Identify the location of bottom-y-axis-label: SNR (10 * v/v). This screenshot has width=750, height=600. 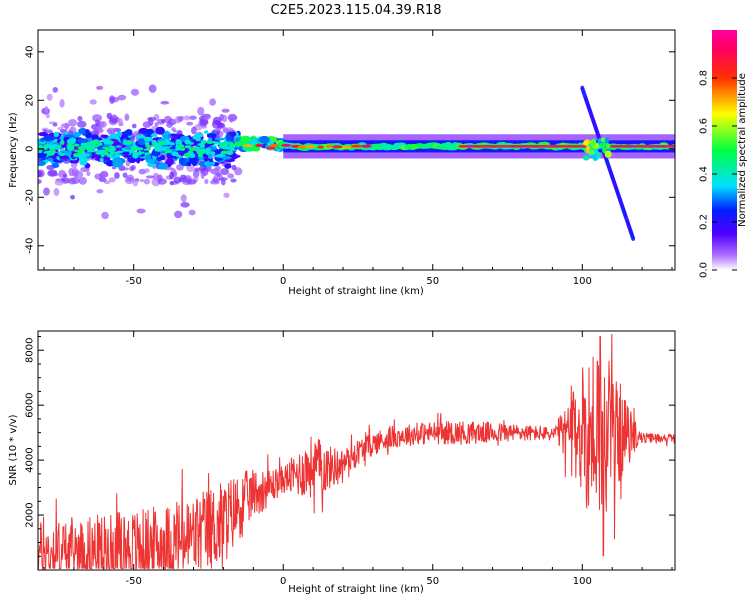
(13, 449).